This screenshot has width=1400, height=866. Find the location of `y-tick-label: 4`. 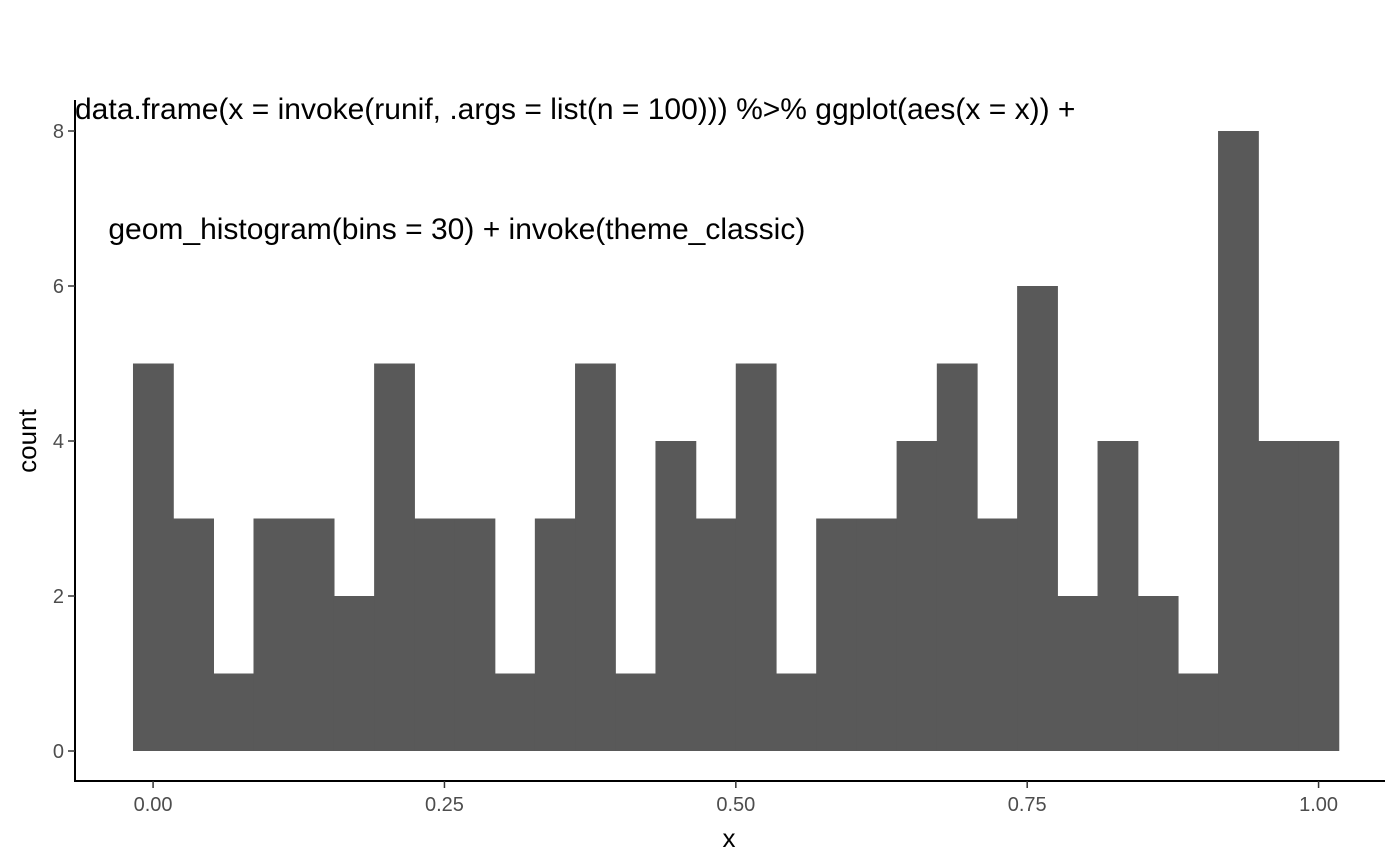

y-tick-label: 4 is located at coordinates (58, 442).